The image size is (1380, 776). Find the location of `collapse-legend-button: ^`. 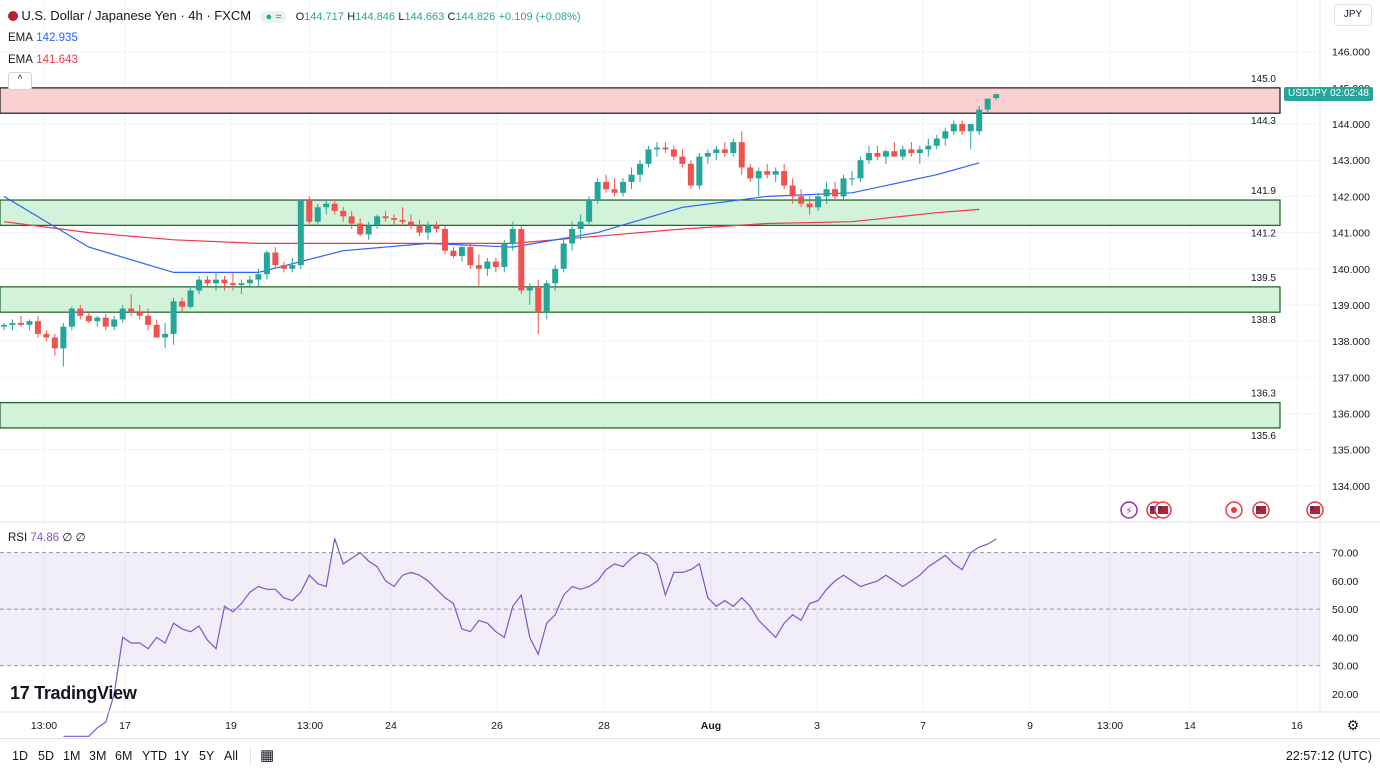

collapse-legend-button: ^ is located at coordinates (20, 81).